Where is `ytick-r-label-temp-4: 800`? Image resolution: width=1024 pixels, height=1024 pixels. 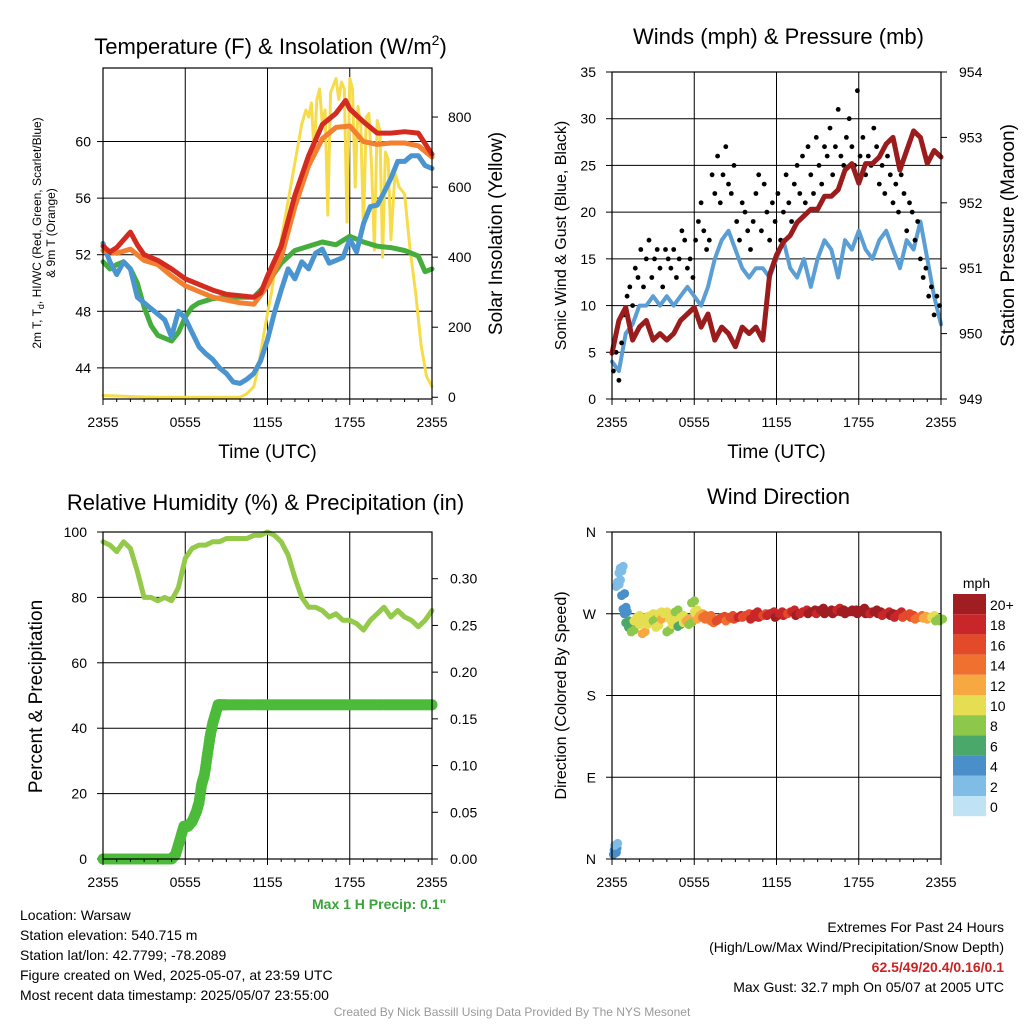 ytick-r-label-temp-4: 800 is located at coordinates (460, 117).